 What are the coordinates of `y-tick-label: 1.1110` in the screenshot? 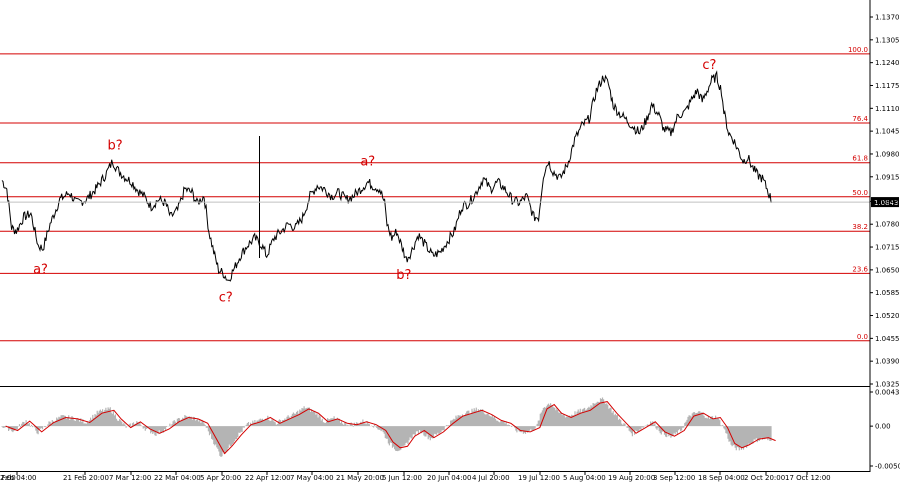 It's located at (887, 109).